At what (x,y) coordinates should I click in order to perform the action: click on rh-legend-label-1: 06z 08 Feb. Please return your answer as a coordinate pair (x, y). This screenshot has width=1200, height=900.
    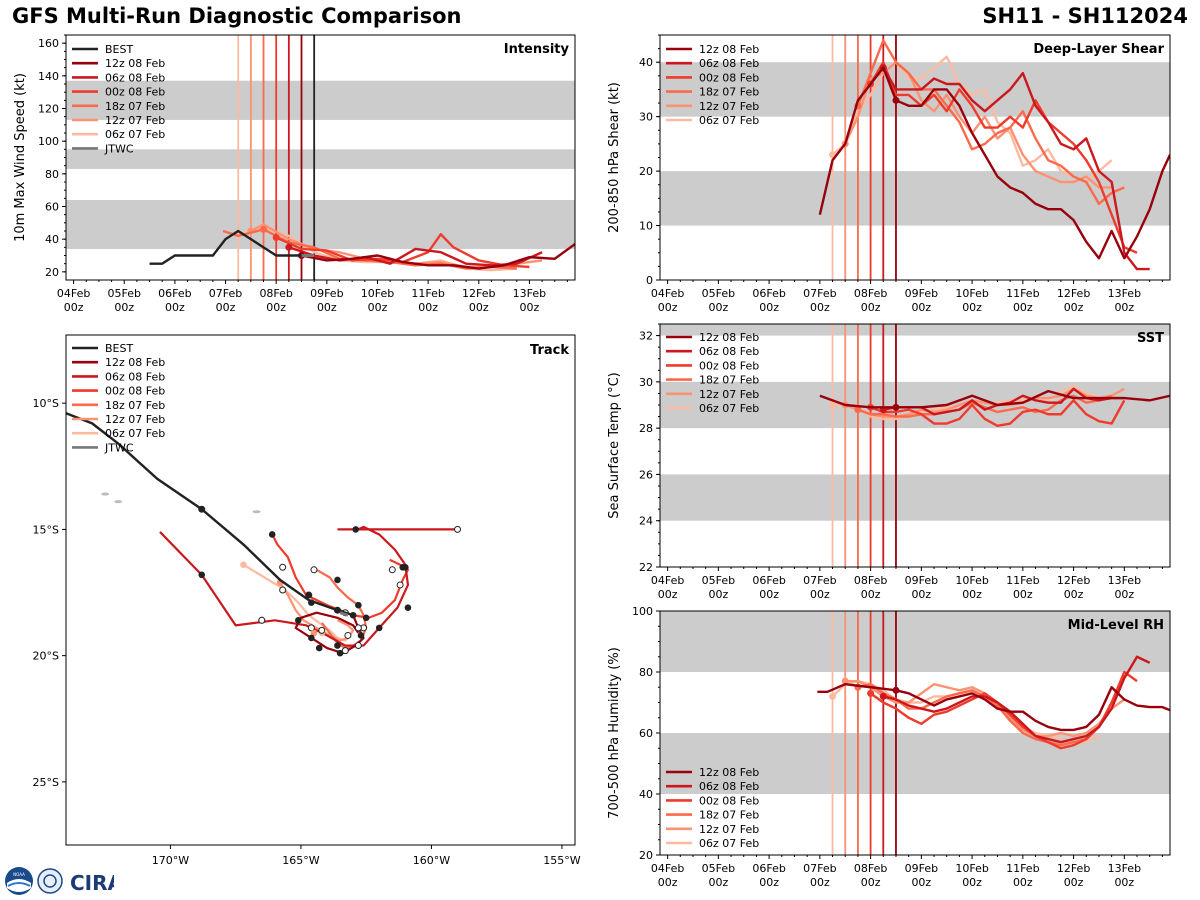
    Looking at the image, I should click on (729, 786).